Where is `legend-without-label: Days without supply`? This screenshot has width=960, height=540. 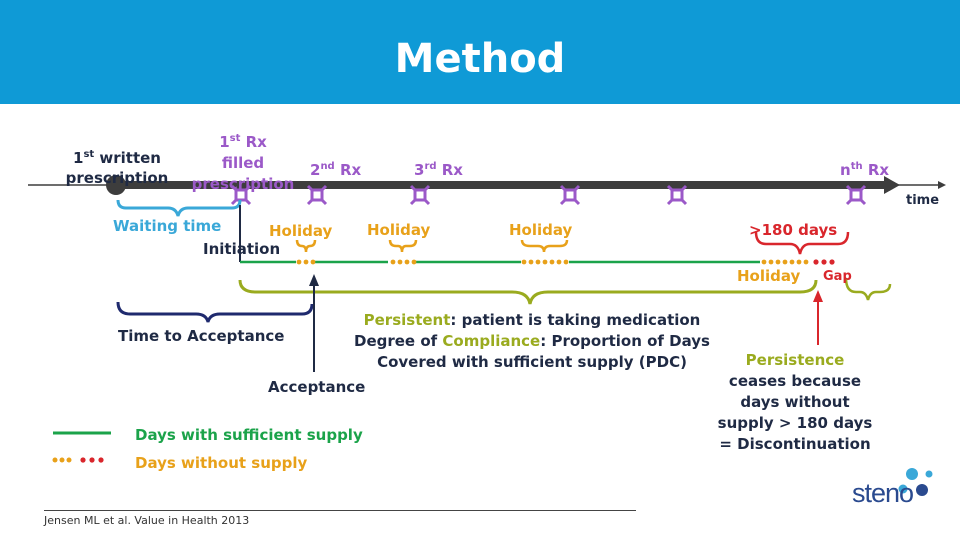
legend-without-label: Days without supply is located at coordinates (221, 463).